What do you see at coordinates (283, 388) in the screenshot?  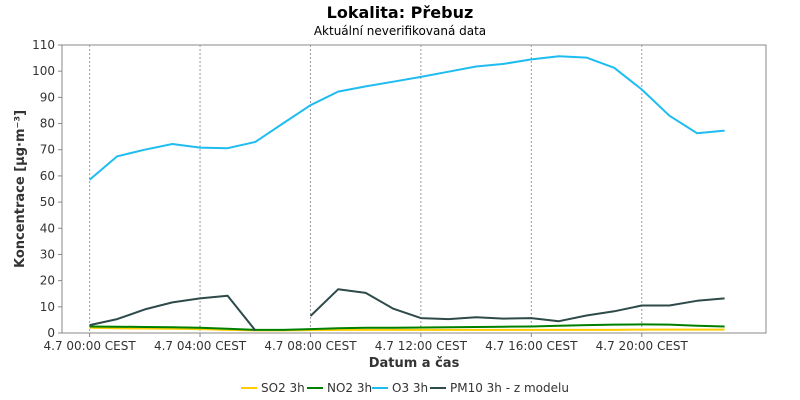 I see `legend-label: SO2 3h` at bounding box center [283, 388].